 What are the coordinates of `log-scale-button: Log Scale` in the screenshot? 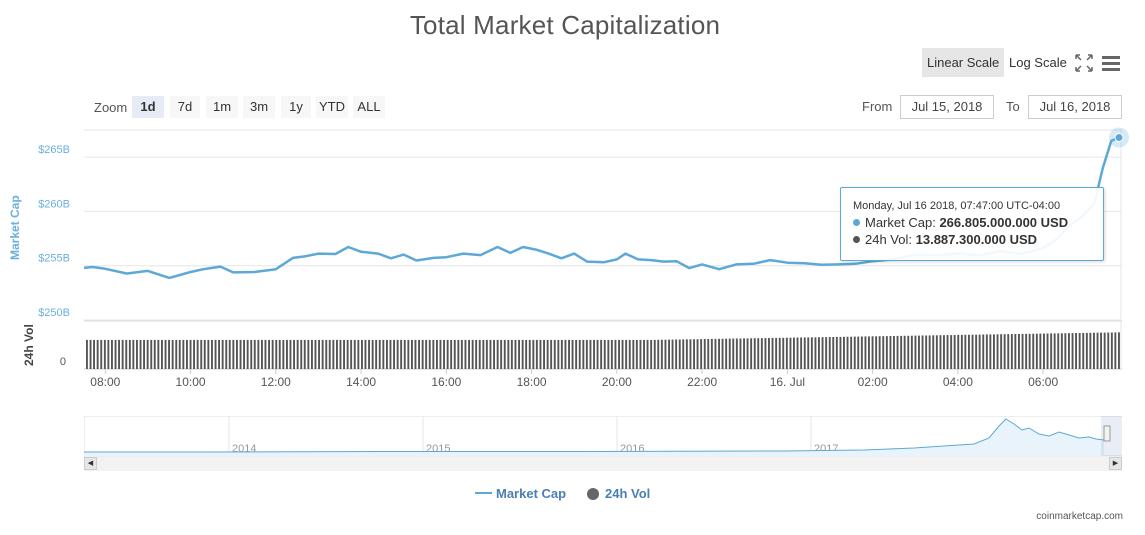 It's located at (1038, 62).